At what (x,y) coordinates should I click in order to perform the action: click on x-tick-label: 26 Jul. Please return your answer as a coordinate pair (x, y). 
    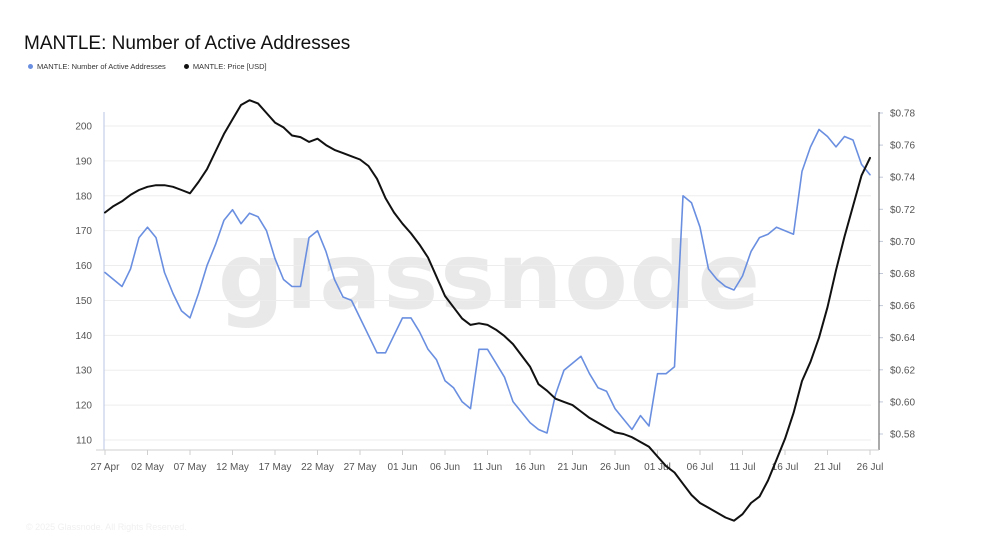
    Looking at the image, I should click on (870, 467).